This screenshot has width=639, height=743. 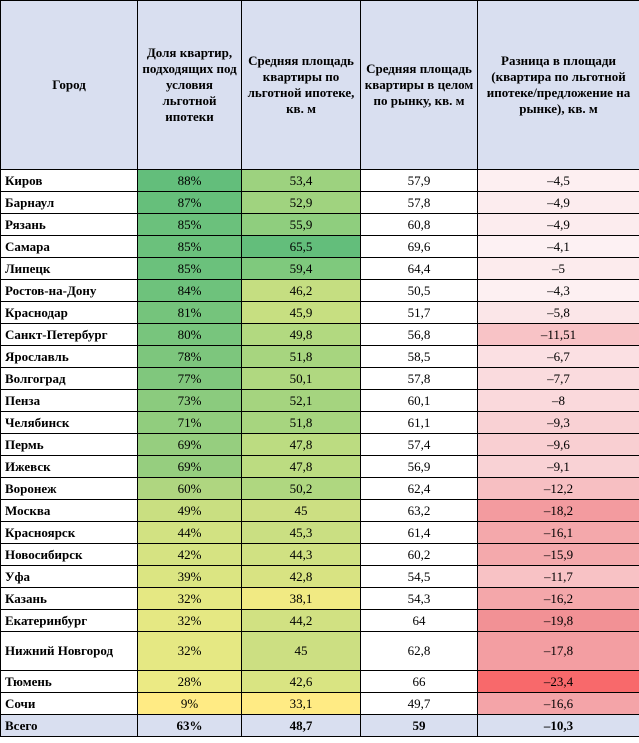 What do you see at coordinates (419, 356) in the screenshot?
I see `row-avg-market: 58,5` at bounding box center [419, 356].